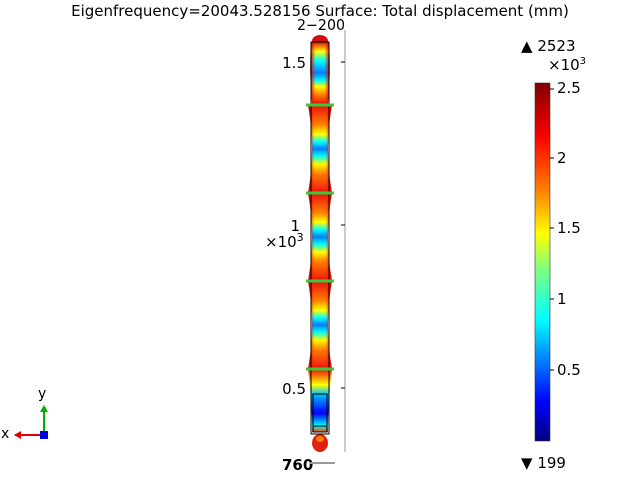  I want to click on legend-max-label: ▲ 2523, so click(548, 46).